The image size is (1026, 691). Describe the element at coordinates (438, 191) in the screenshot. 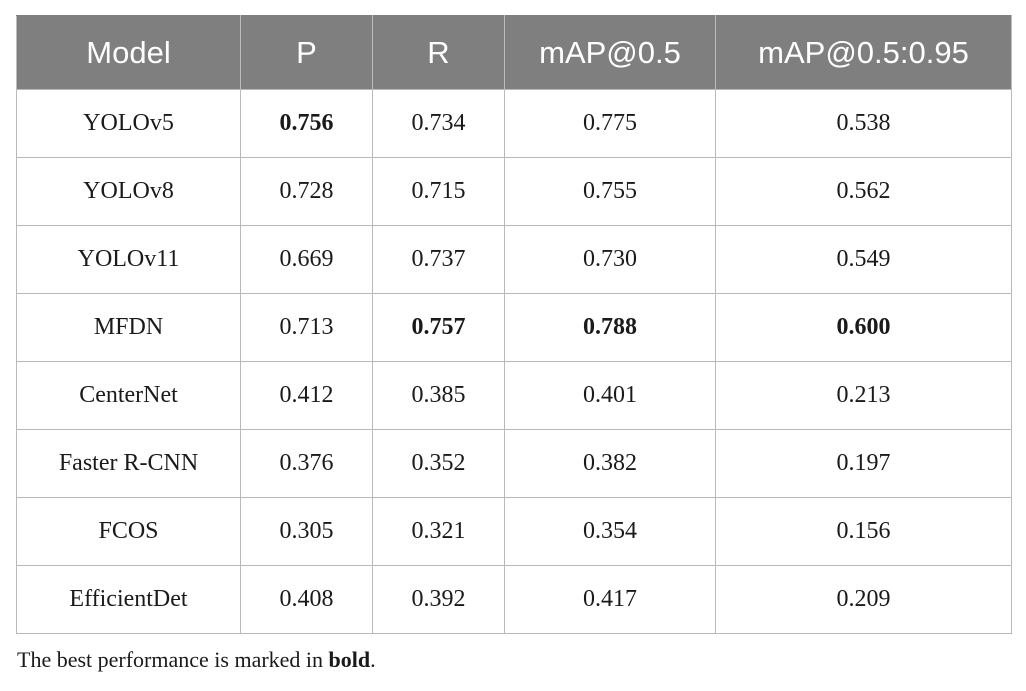

I see `cell-recall: 0.715` at that location.